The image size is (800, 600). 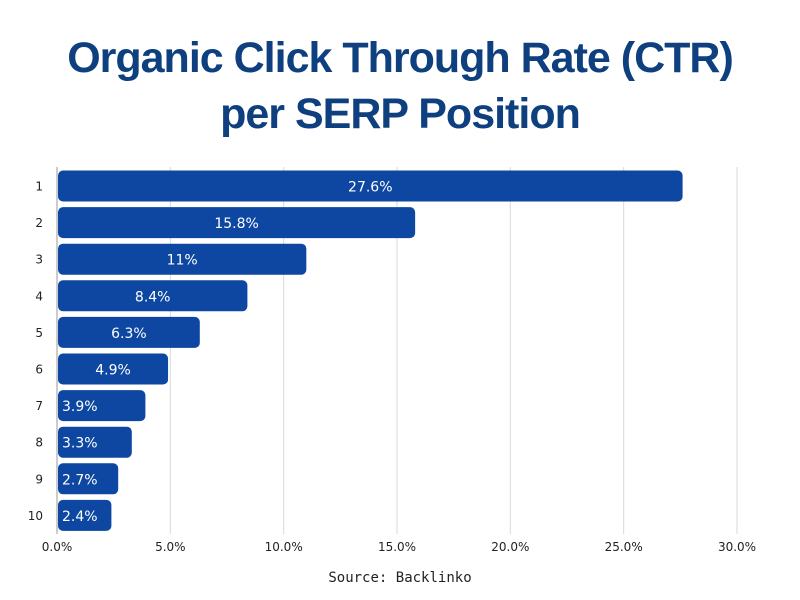 What do you see at coordinates (80, 517) in the screenshot?
I see `bar-value-label: 2.4%` at bounding box center [80, 517].